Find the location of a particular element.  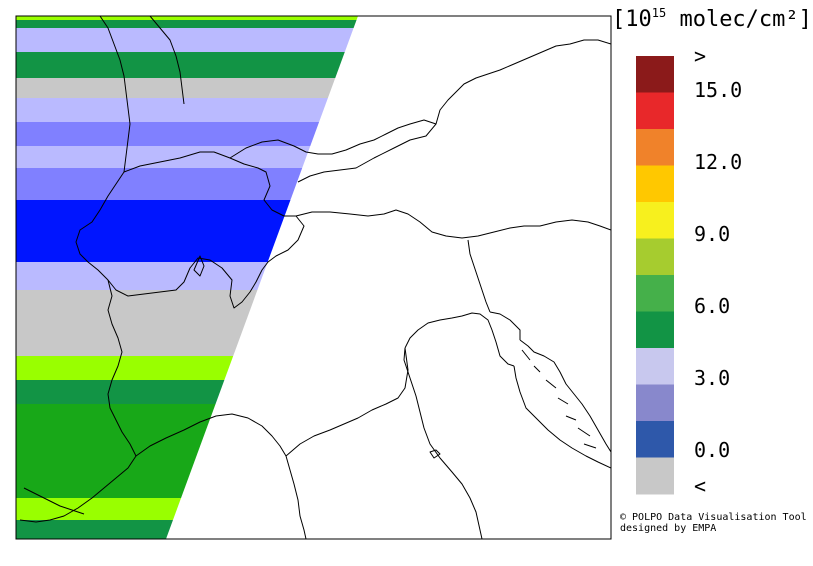

germany-north-border is located at coordinates (167, 60).